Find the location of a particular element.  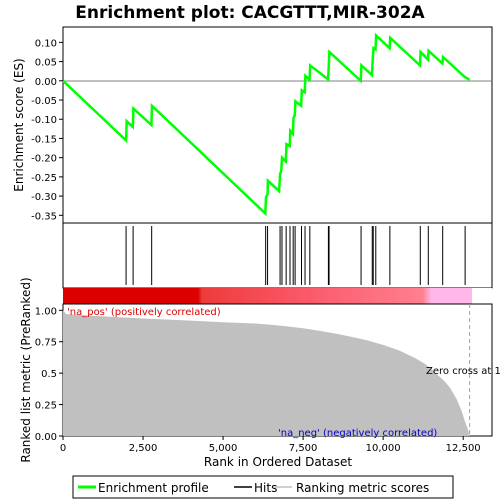

neg-label: 'na_neg' (negatively correlated) is located at coordinates (357, 433).